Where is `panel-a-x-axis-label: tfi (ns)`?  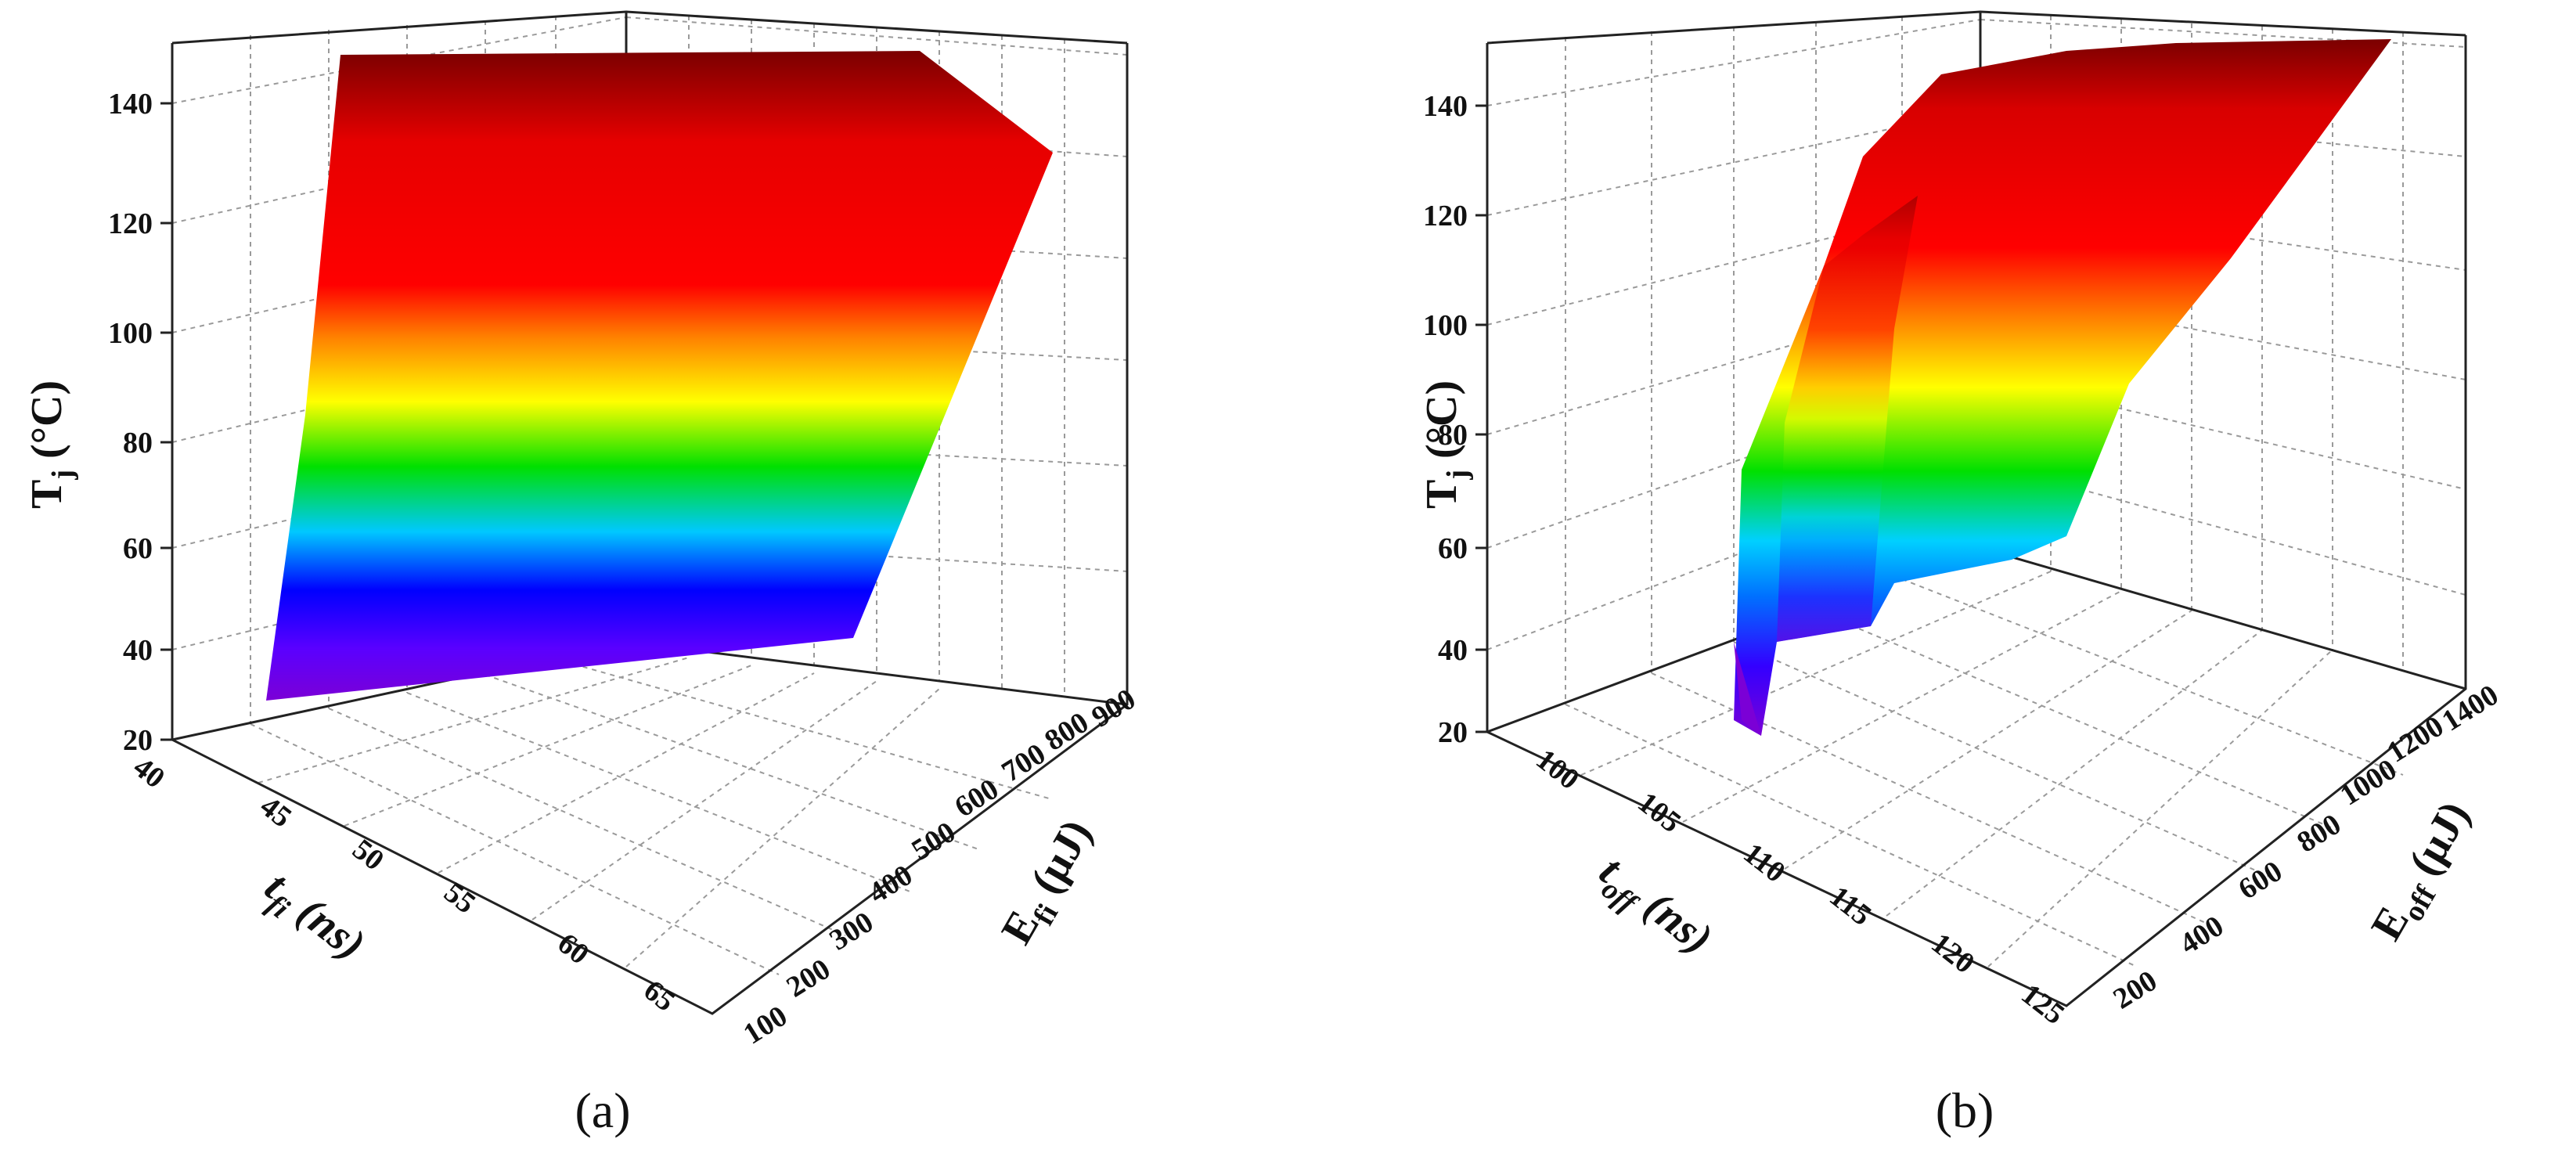 panel-a-x-axis-label: tfi (ns) is located at coordinates (312, 919).